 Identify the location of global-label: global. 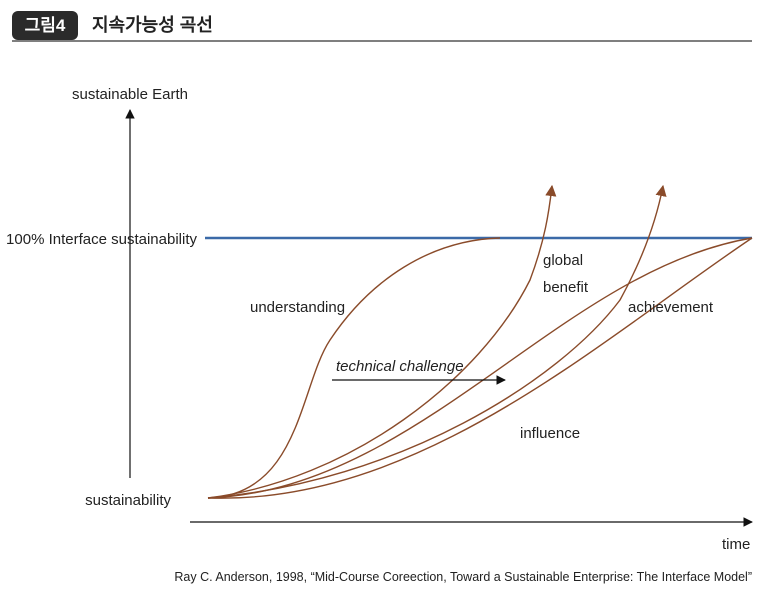
(563, 260).